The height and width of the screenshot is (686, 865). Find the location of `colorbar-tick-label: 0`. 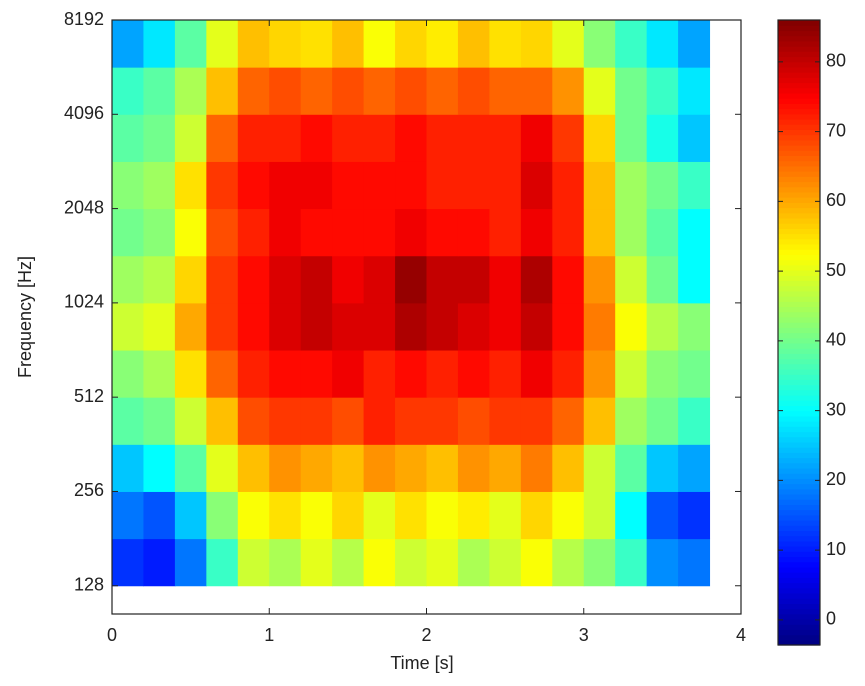

colorbar-tick-label: 0 is located at coordinates (831, 619).